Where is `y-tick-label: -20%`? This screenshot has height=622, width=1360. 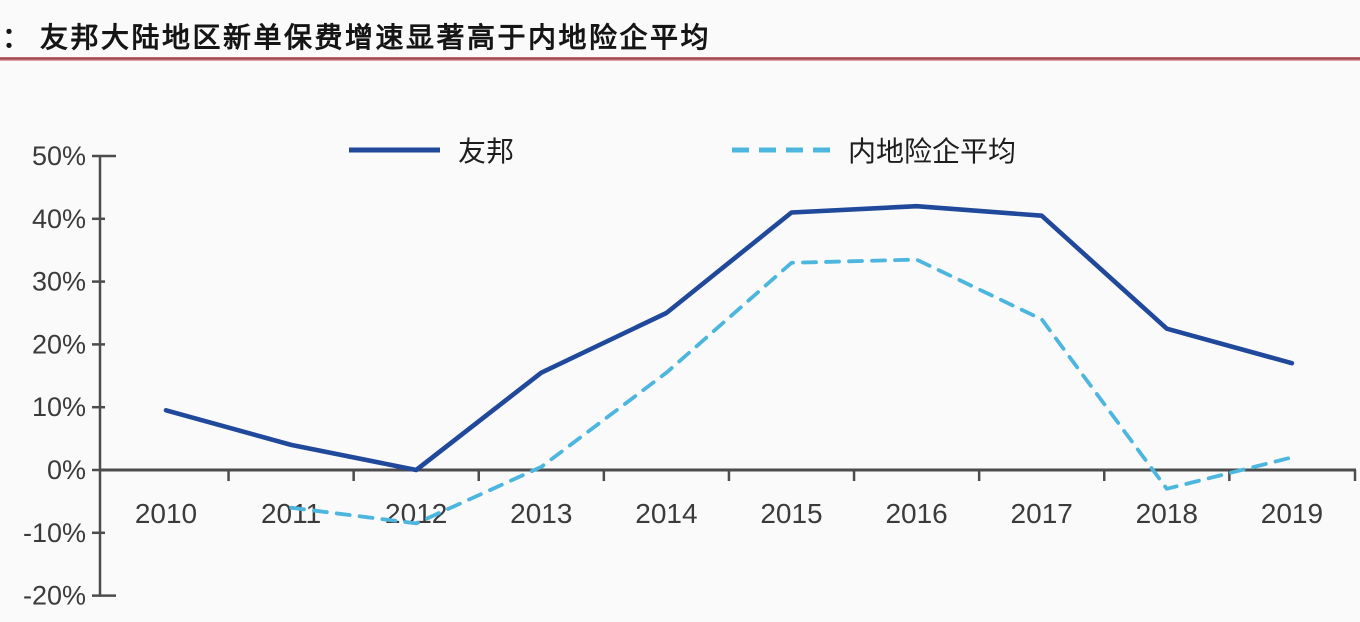 y-tick-label: -20% is located at coordinates (54, 596).